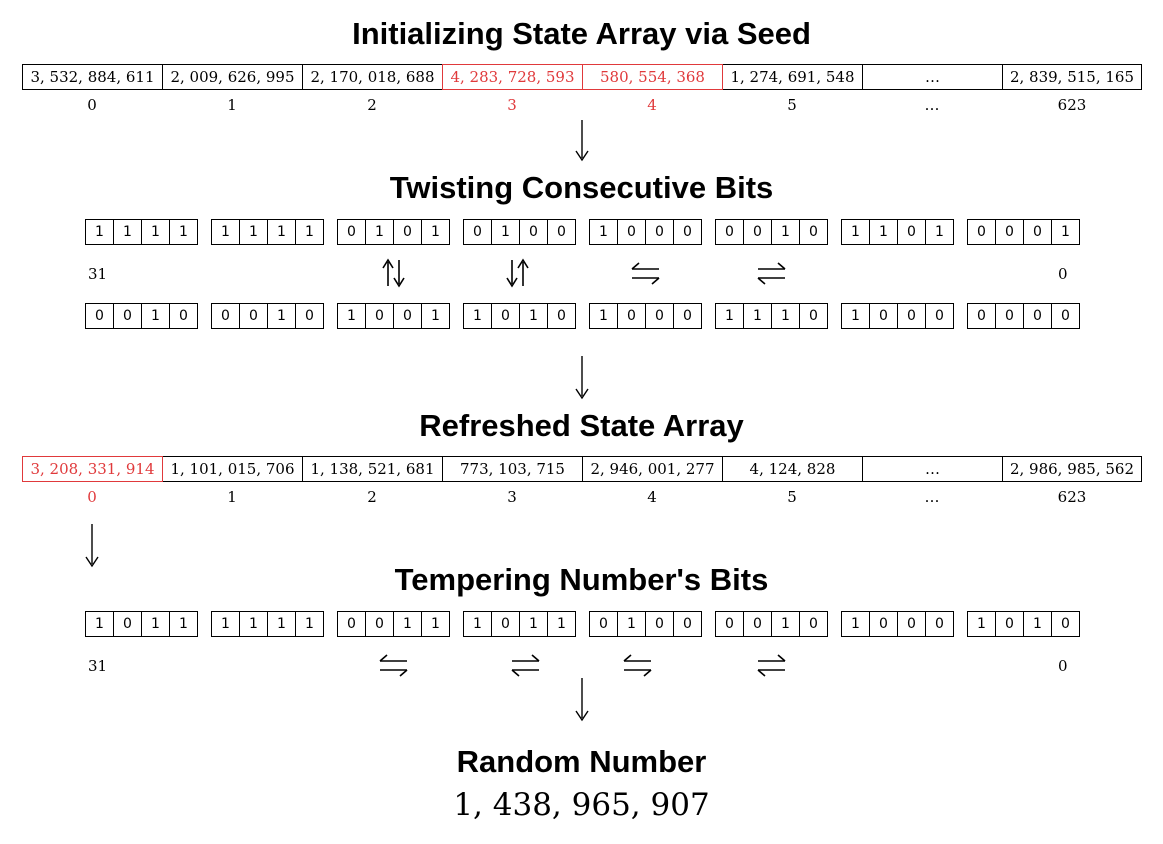 Image resolution: width=1163 pixels, height=844 pixels. I want to click on initial-state-index-highlighted: 4, so click(652, 105).